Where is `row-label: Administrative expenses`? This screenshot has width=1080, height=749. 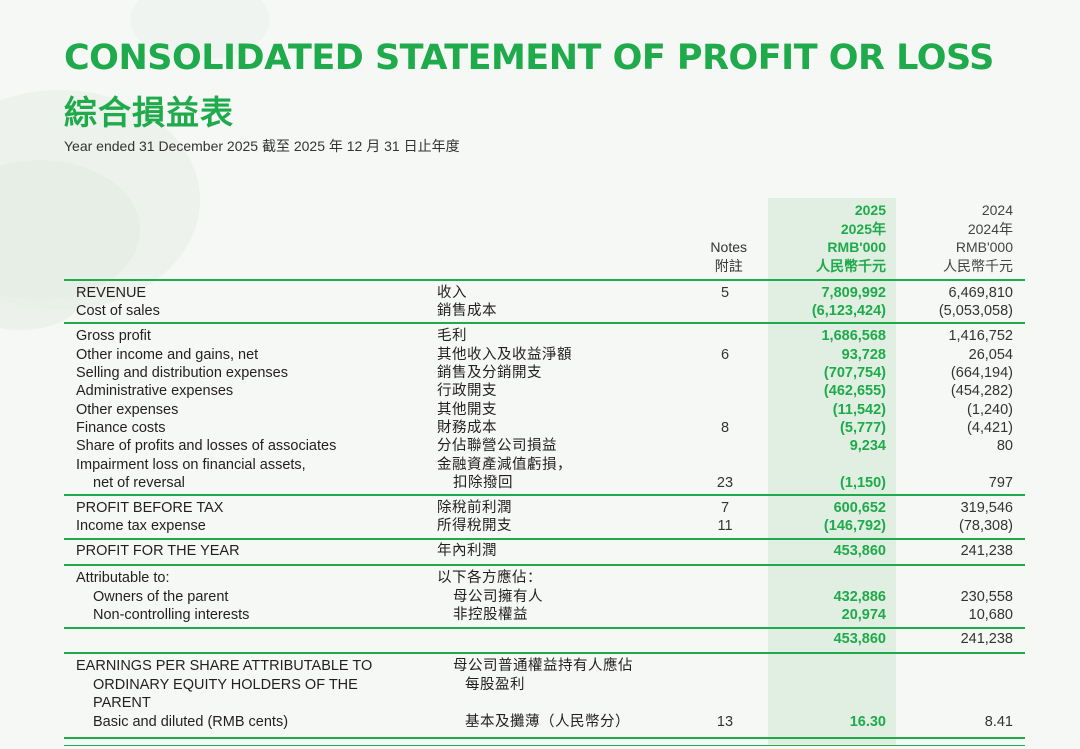 row-label: Administrative expenses is located at coordinates (155, 391).